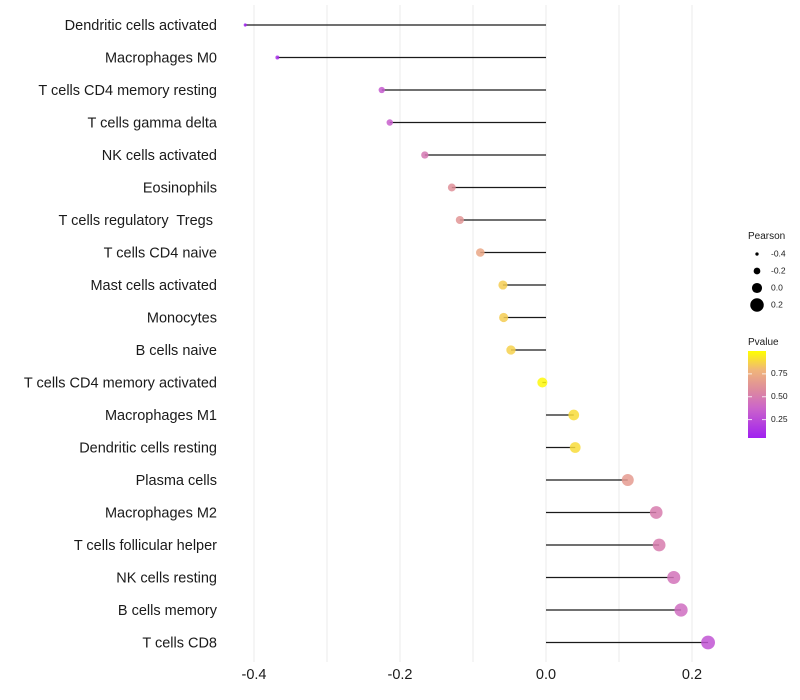  What do you see at coordinates (472, 675) in the screenshot?
I see `x-axis-tick-labels: -0.4 -0.2 0.0 0.2` at bounding box center [472, 675].